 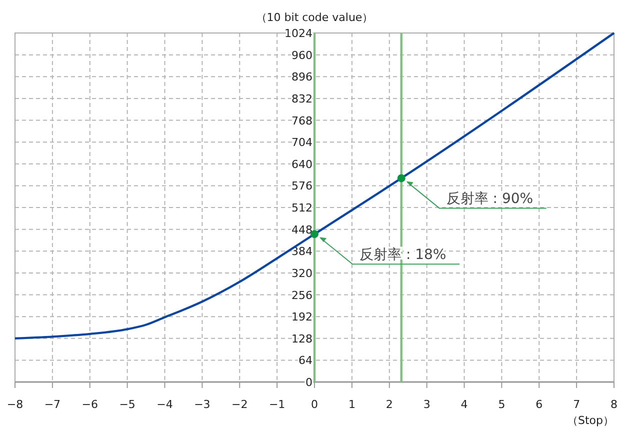 I want to click on x-axis-title: （Stop）, so click(x=590, y=420).